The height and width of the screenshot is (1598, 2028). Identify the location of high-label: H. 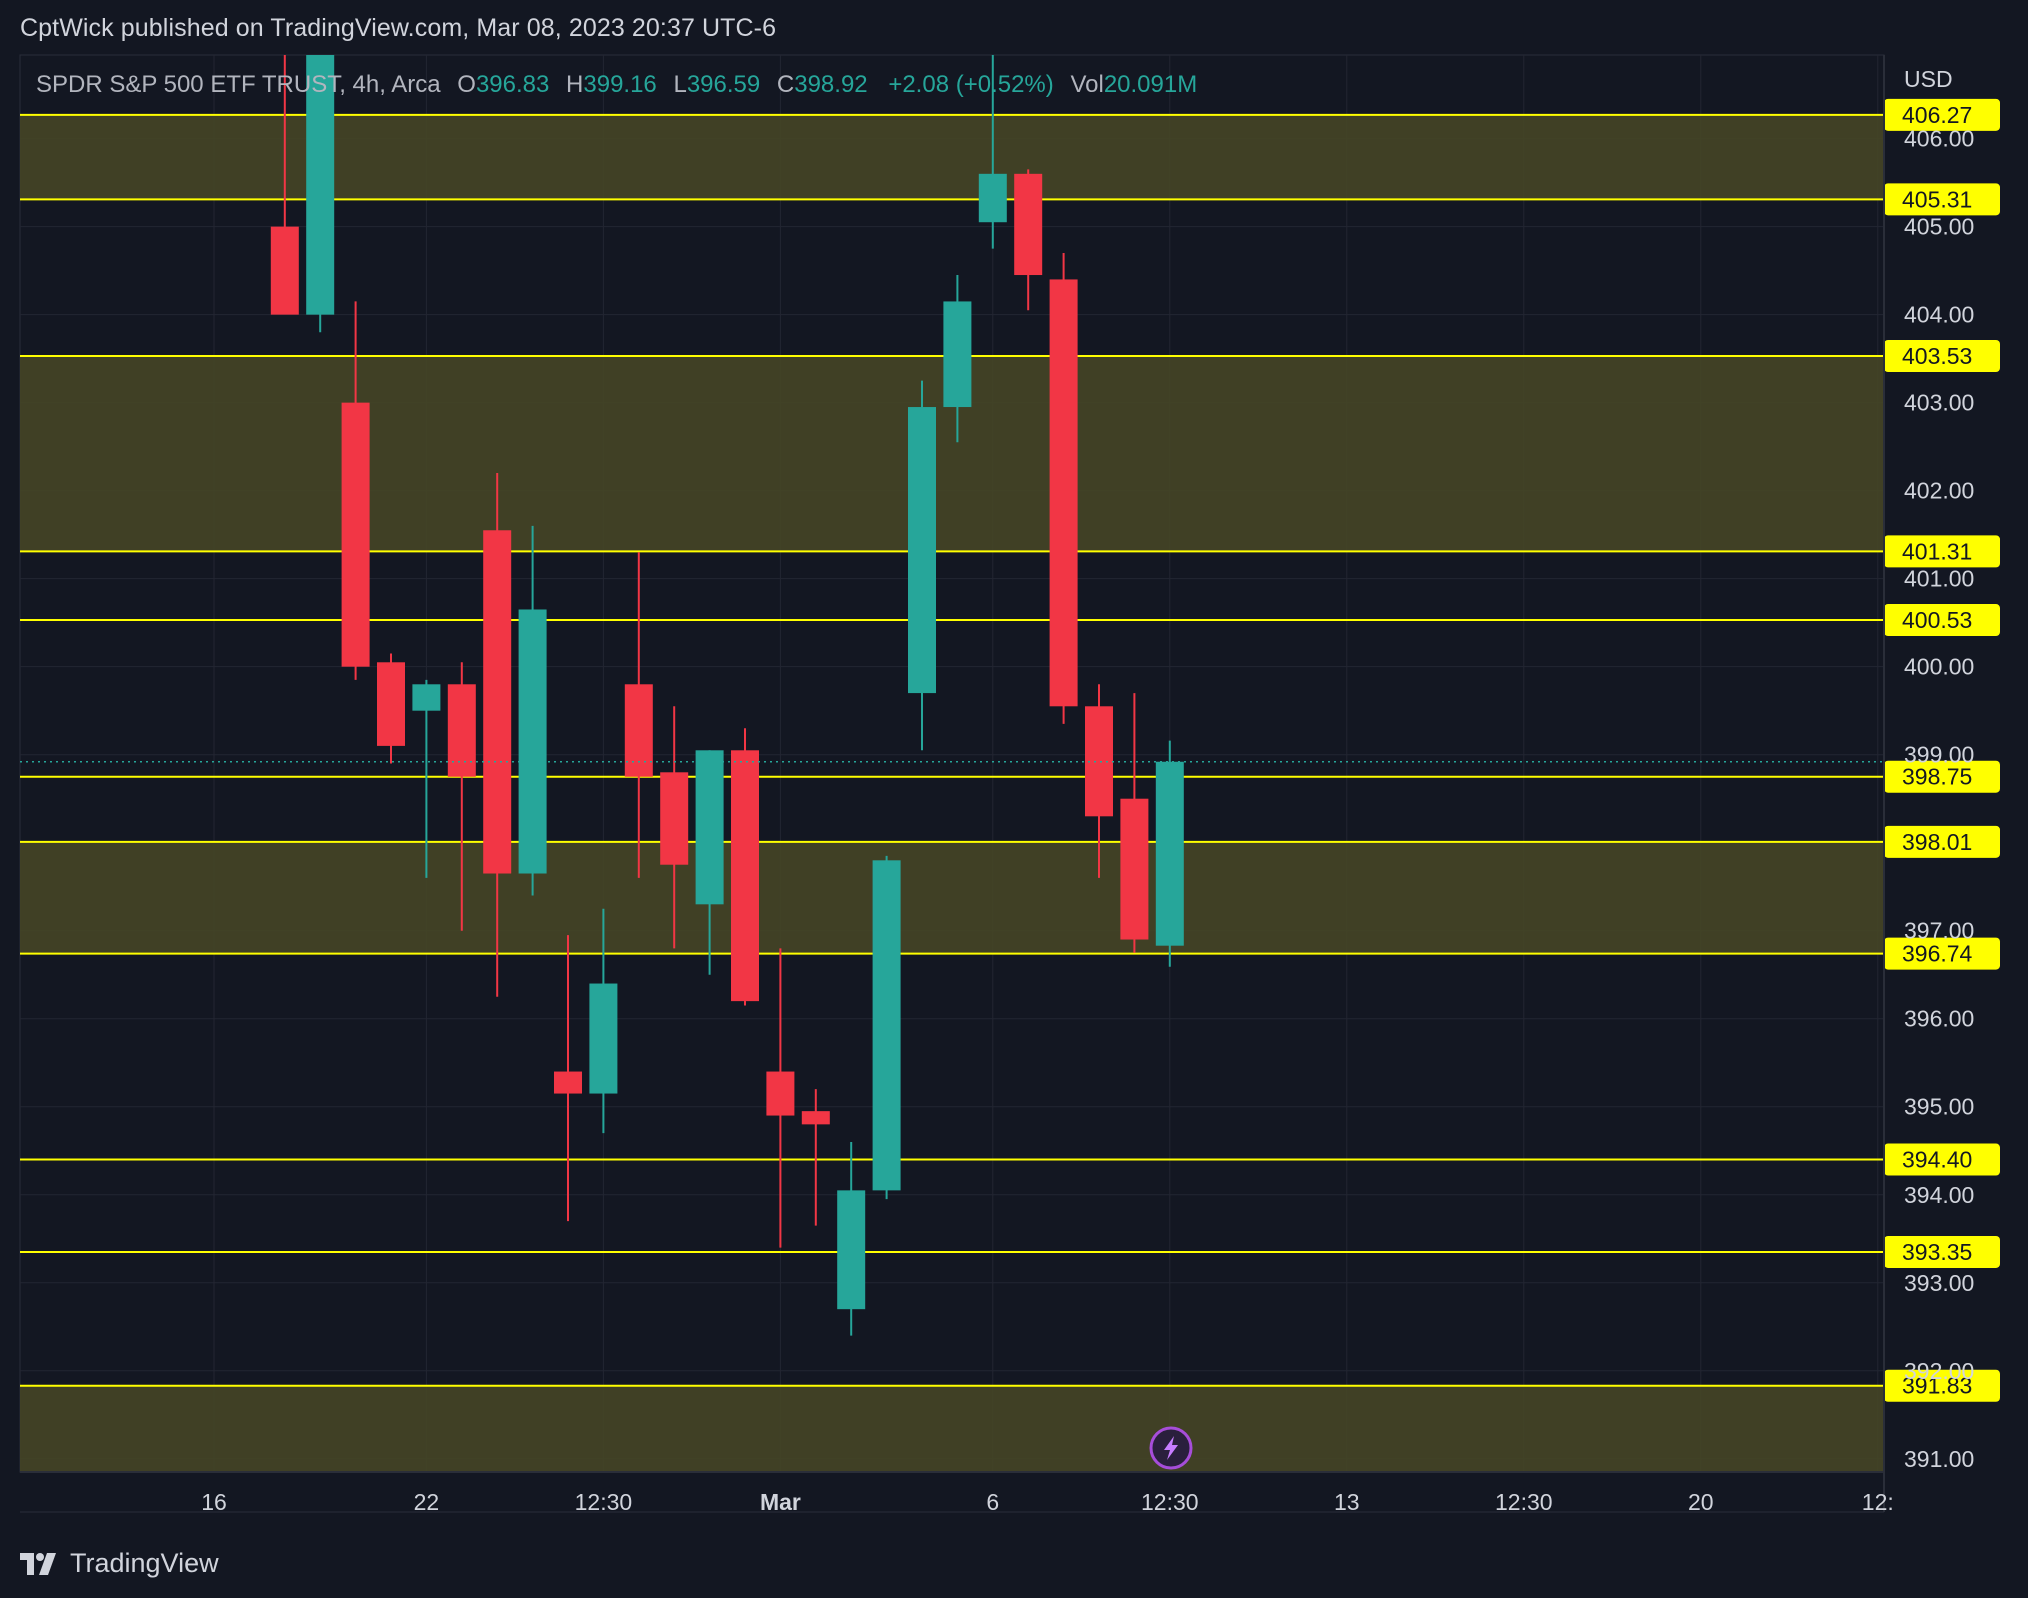
(575, 84).